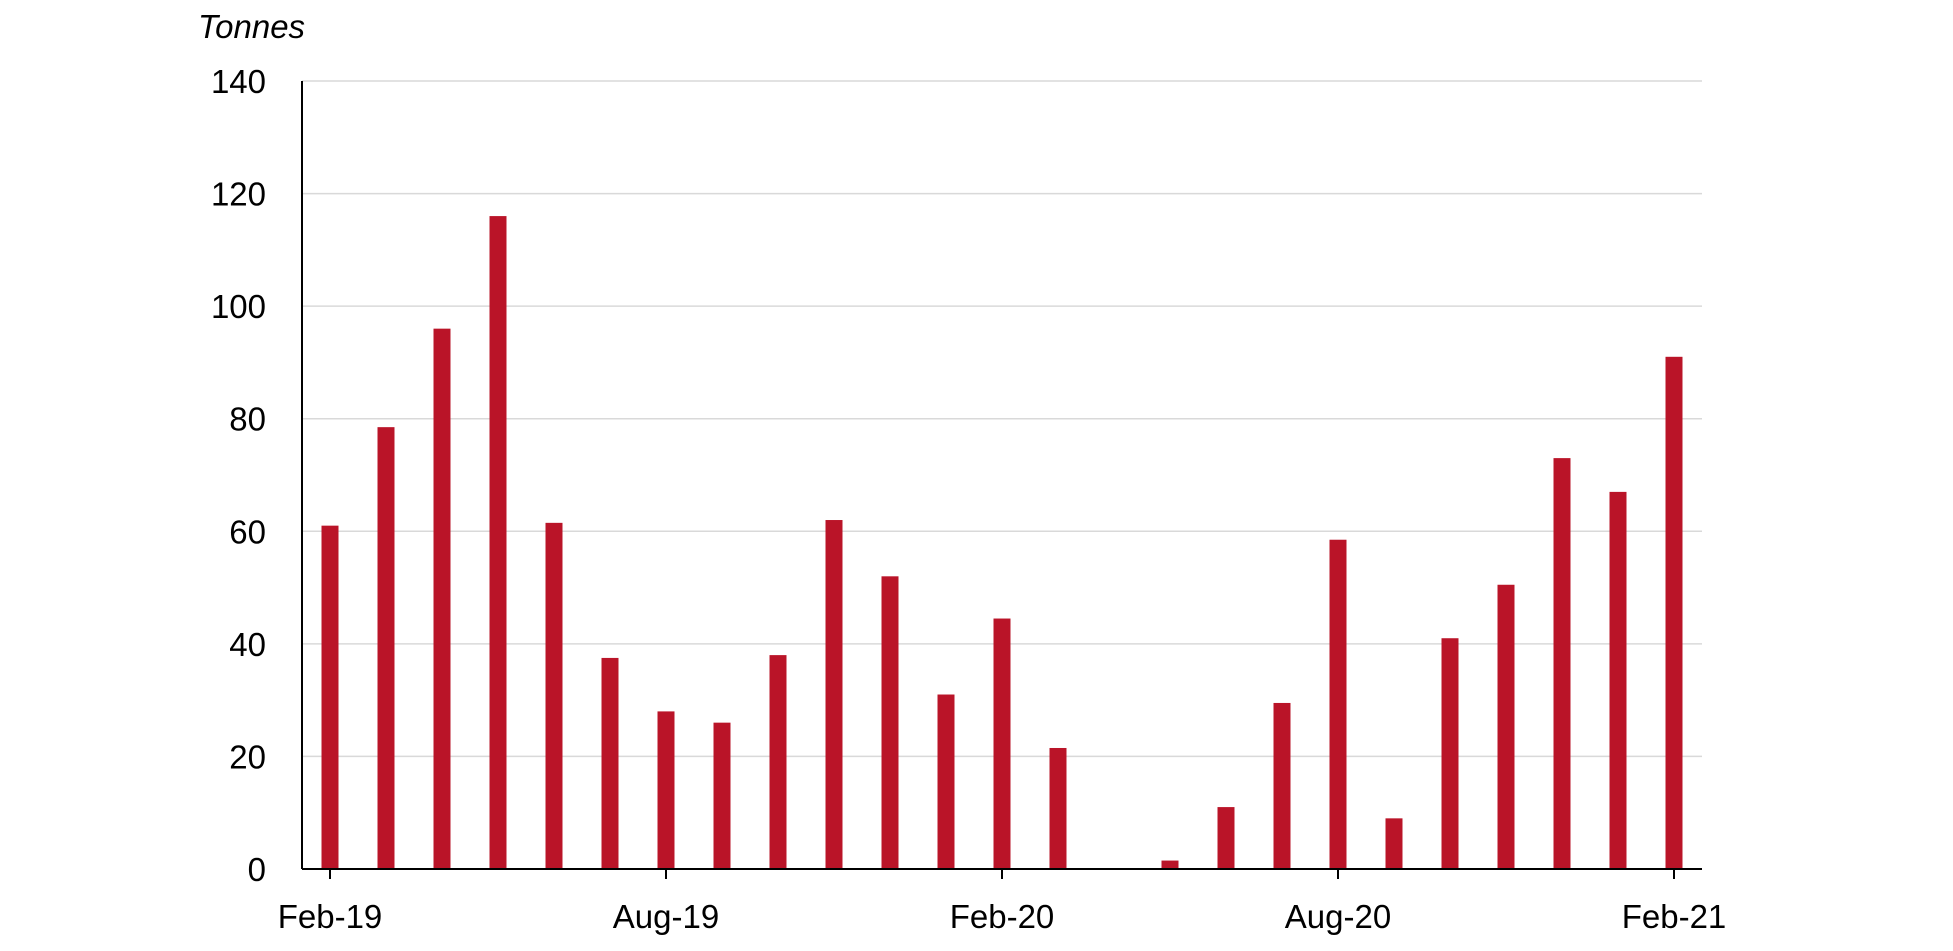  Describe the element at coordinates (238, 194) in the screenshot. I see `y-tick-label: 120` at that location.